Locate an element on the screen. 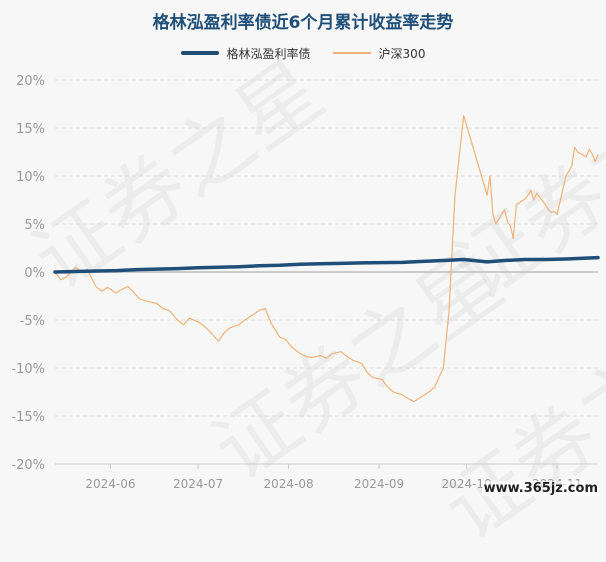 This screenshot has width=606, height=562. chart-title: 格林泓盈利率债近6个月累计收益率走势 is located at coordinates (303, 23).